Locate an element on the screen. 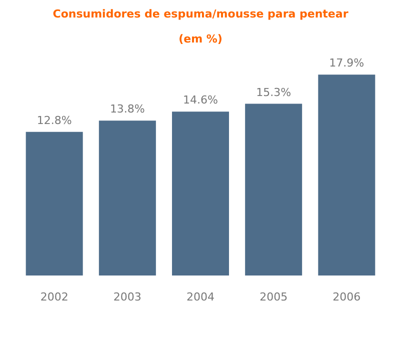 The image size is (400, 345). data-label: 17.9% is located at coordinates (346, 63).